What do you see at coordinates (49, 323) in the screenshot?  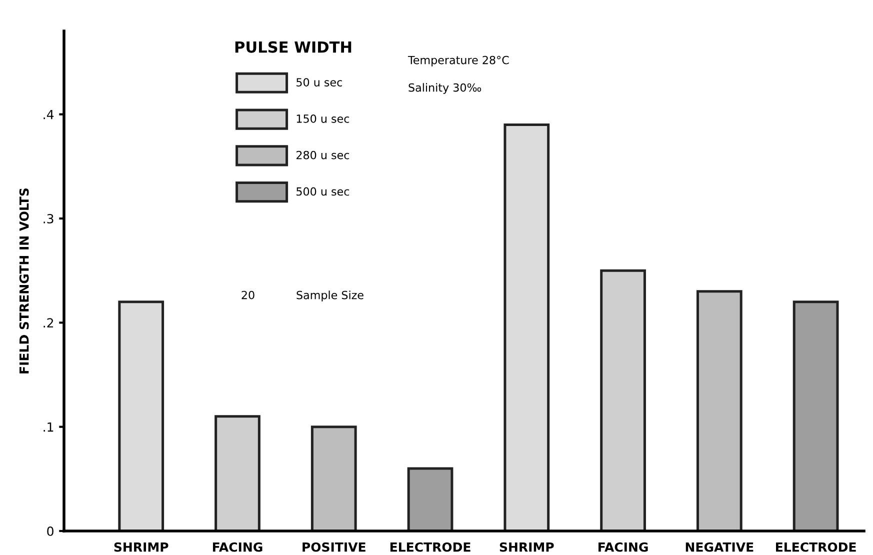 I see `y-tick-label: .2` at bounding box center [49, 323].